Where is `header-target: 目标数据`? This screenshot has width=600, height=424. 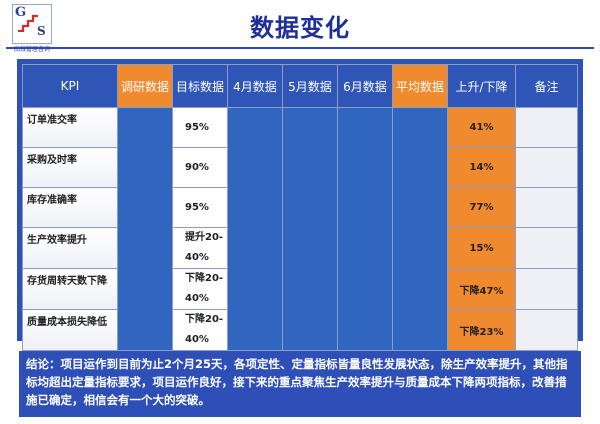
header-target: 目标数据 is located at coordinates (200, 86).